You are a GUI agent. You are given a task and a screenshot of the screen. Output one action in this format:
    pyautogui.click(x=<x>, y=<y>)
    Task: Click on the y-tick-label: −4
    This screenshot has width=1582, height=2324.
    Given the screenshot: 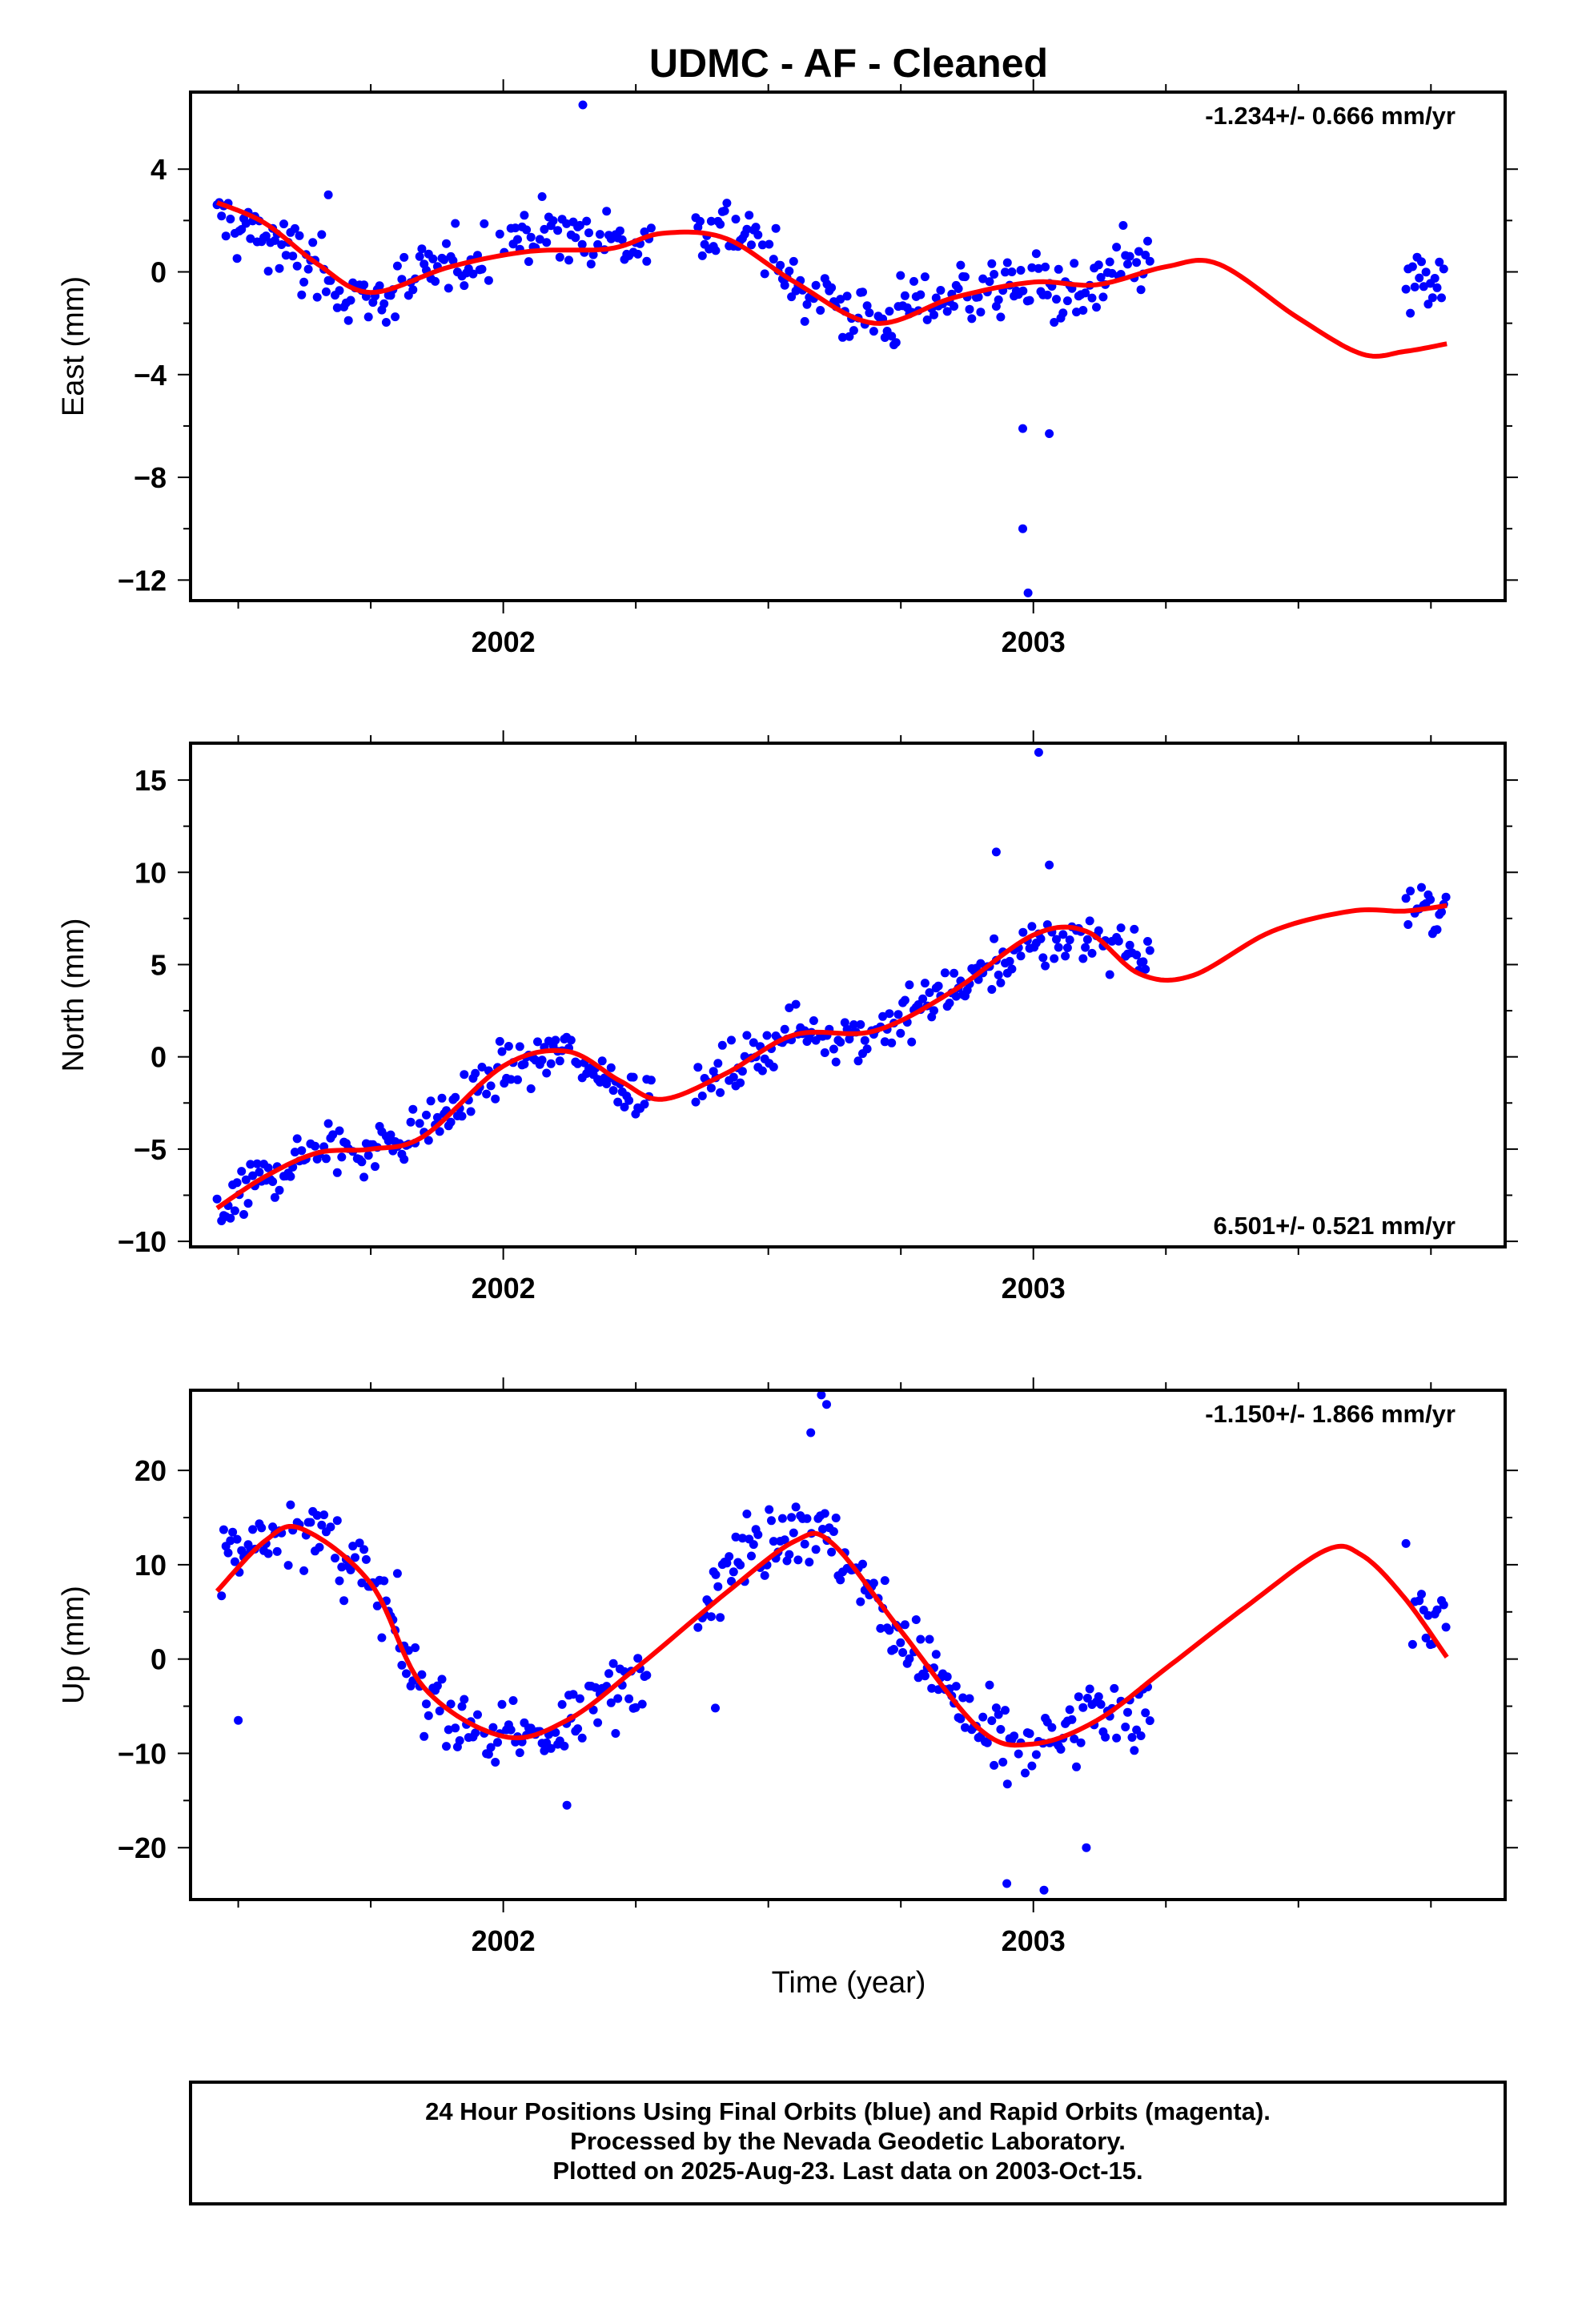 What is the action you would take?
    pyautogui.click(x=151, y=375)
    